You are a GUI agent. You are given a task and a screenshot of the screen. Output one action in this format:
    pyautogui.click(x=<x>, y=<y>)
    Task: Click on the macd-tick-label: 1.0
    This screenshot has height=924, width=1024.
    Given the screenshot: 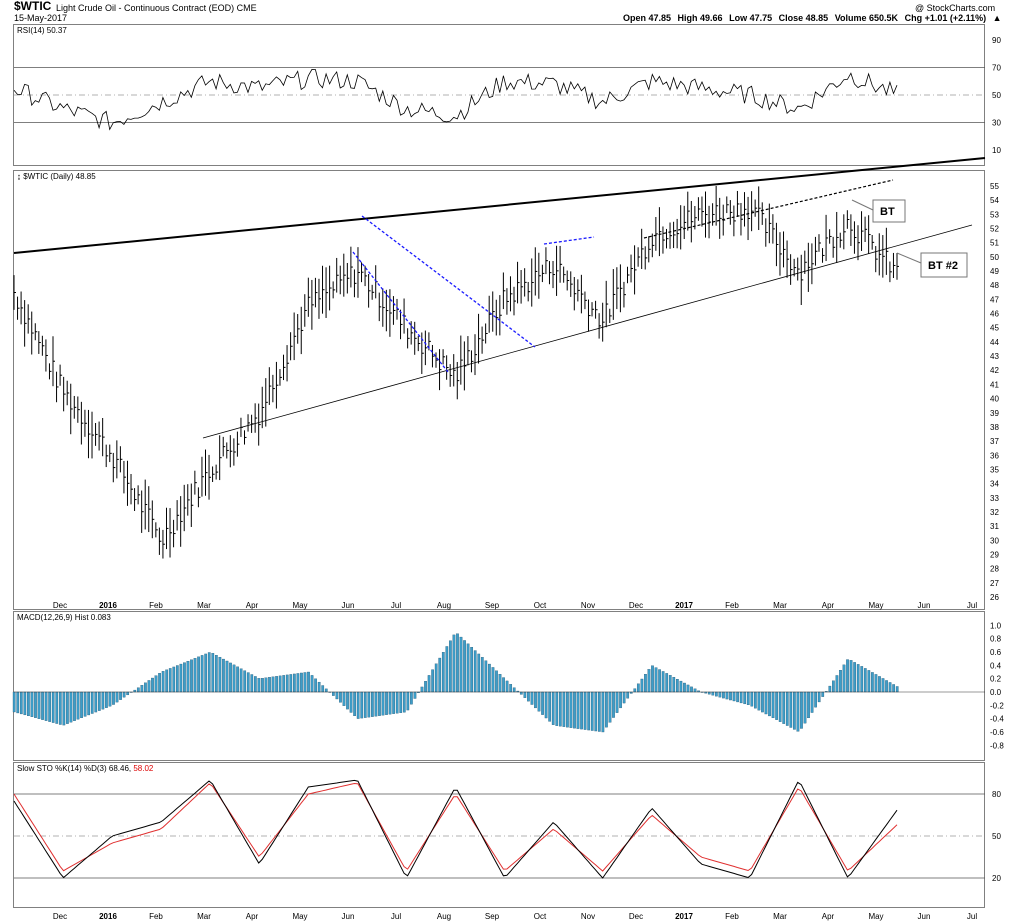 What is the action you would take?
    pyautogui.click(x=996, y=625)
    